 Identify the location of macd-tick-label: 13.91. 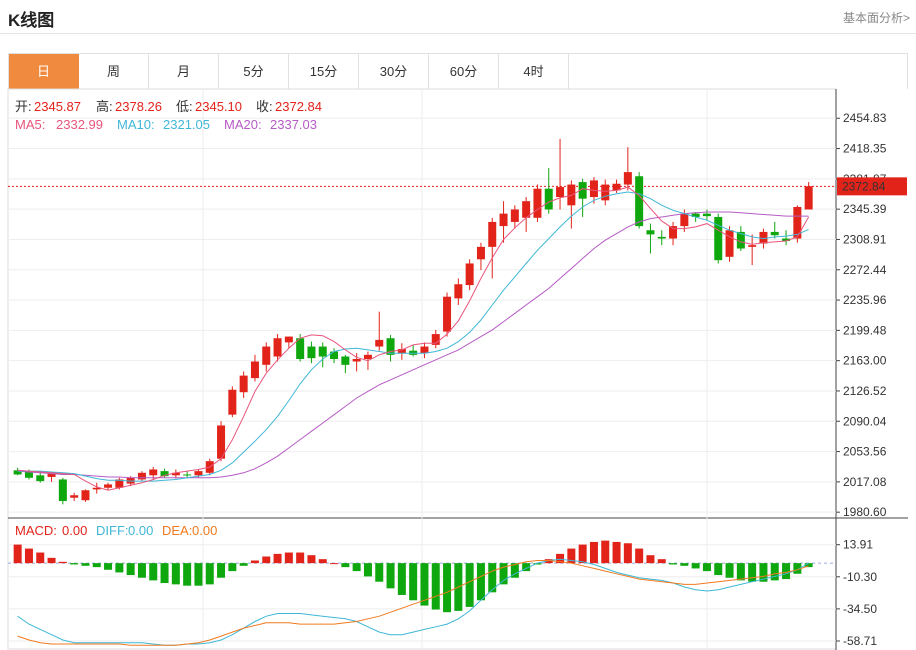
(858, 545).